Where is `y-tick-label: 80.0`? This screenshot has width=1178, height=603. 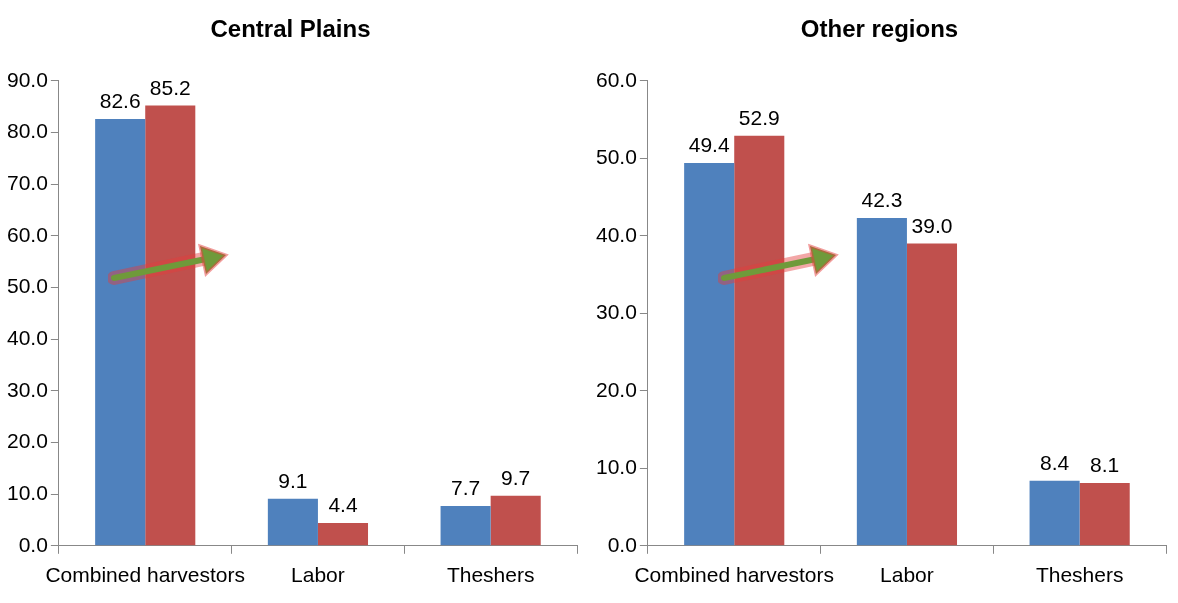
y-tick-label: 80.0 is located at coordinates (27, 131).